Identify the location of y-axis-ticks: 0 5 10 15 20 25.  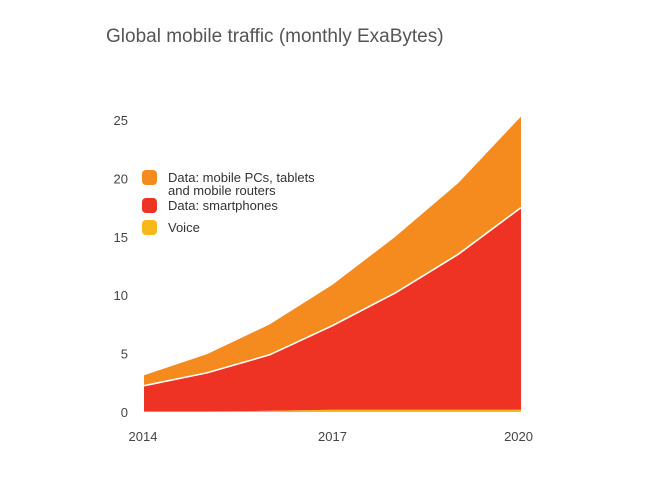
(121, 266).